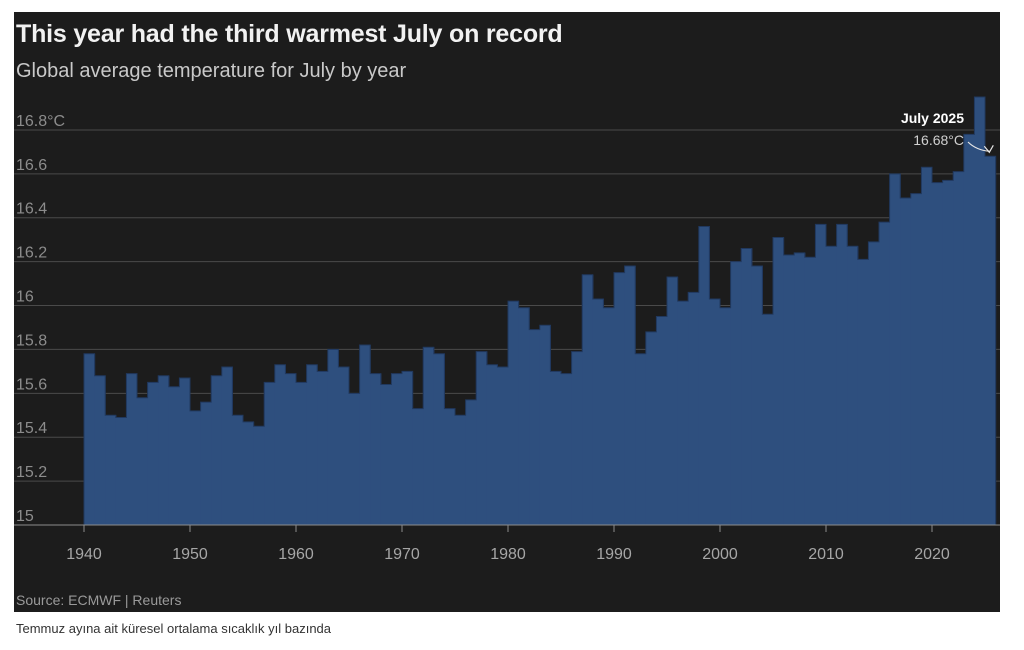  Describe the element at coordinates (916, 359) in the screenshot. I see `bar-2018` at that location.